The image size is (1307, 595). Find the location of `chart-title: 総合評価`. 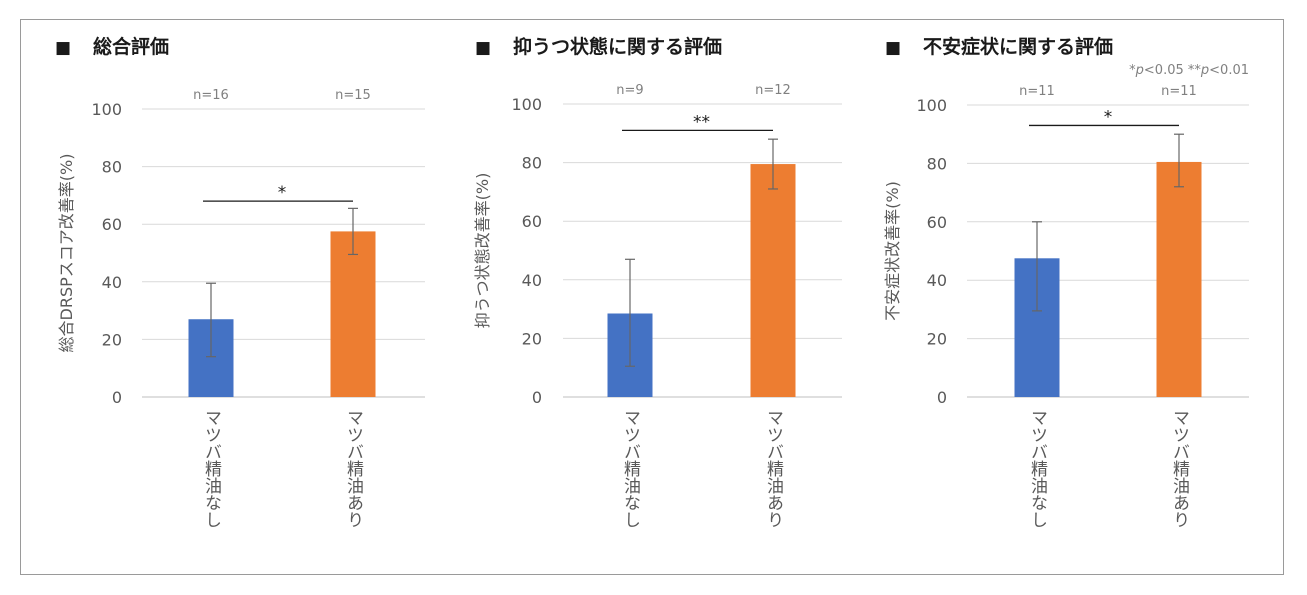

chart-title: 総合評価 is located at coordinates (131, 46).